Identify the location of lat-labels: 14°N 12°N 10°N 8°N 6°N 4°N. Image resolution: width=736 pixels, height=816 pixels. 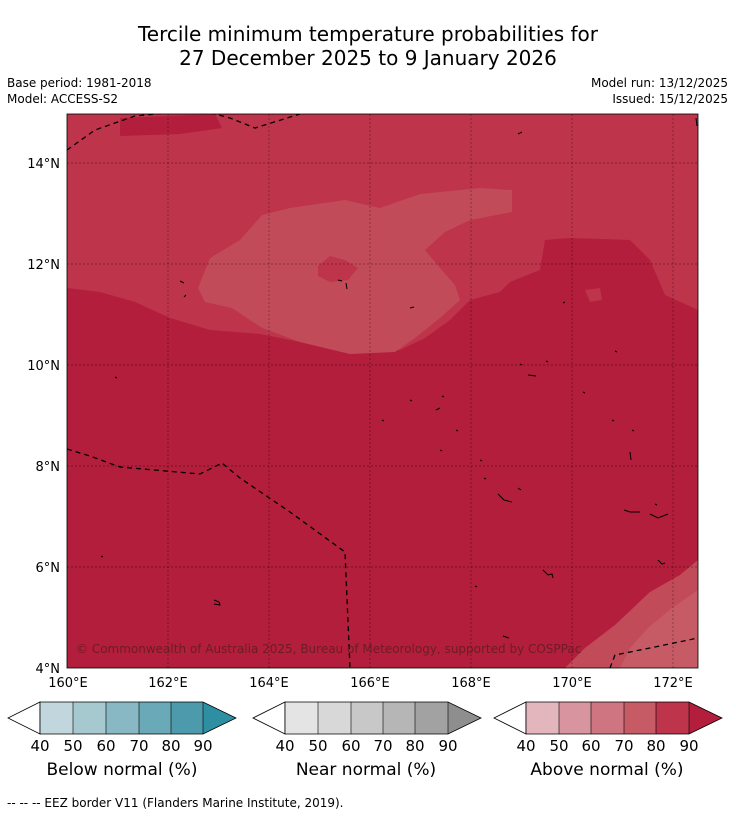
(43, 417).